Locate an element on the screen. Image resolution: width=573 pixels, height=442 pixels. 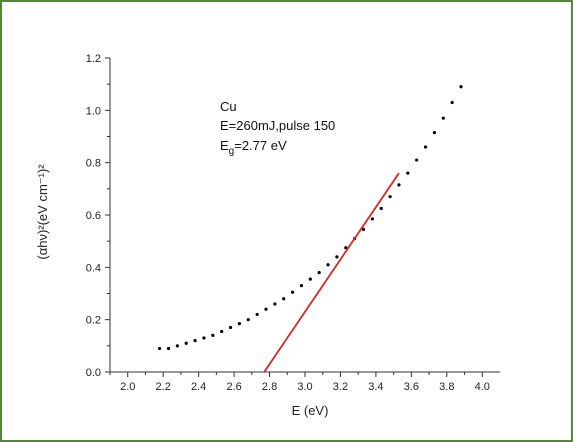
fit-line is located at coordinates (331, 272).